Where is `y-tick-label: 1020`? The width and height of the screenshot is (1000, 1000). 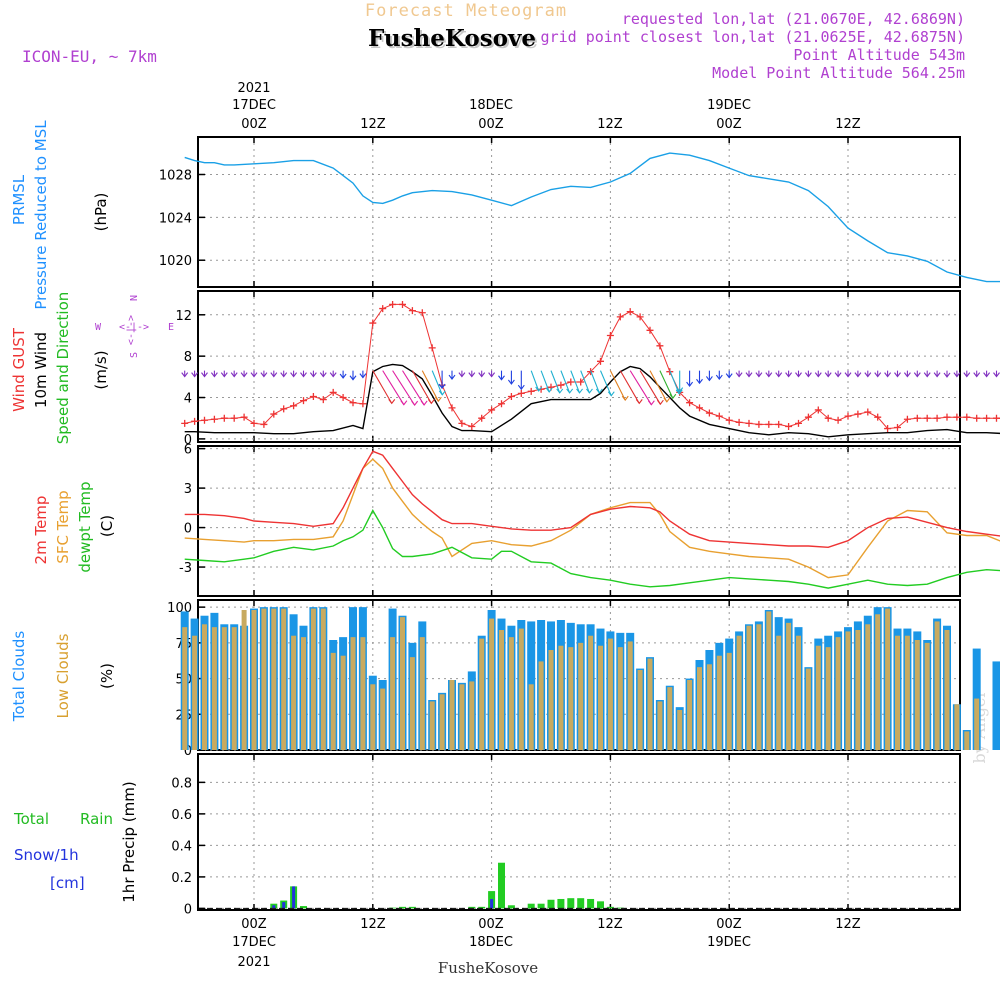 y-tick-label: 1020 is located at coordinates (175, 261).